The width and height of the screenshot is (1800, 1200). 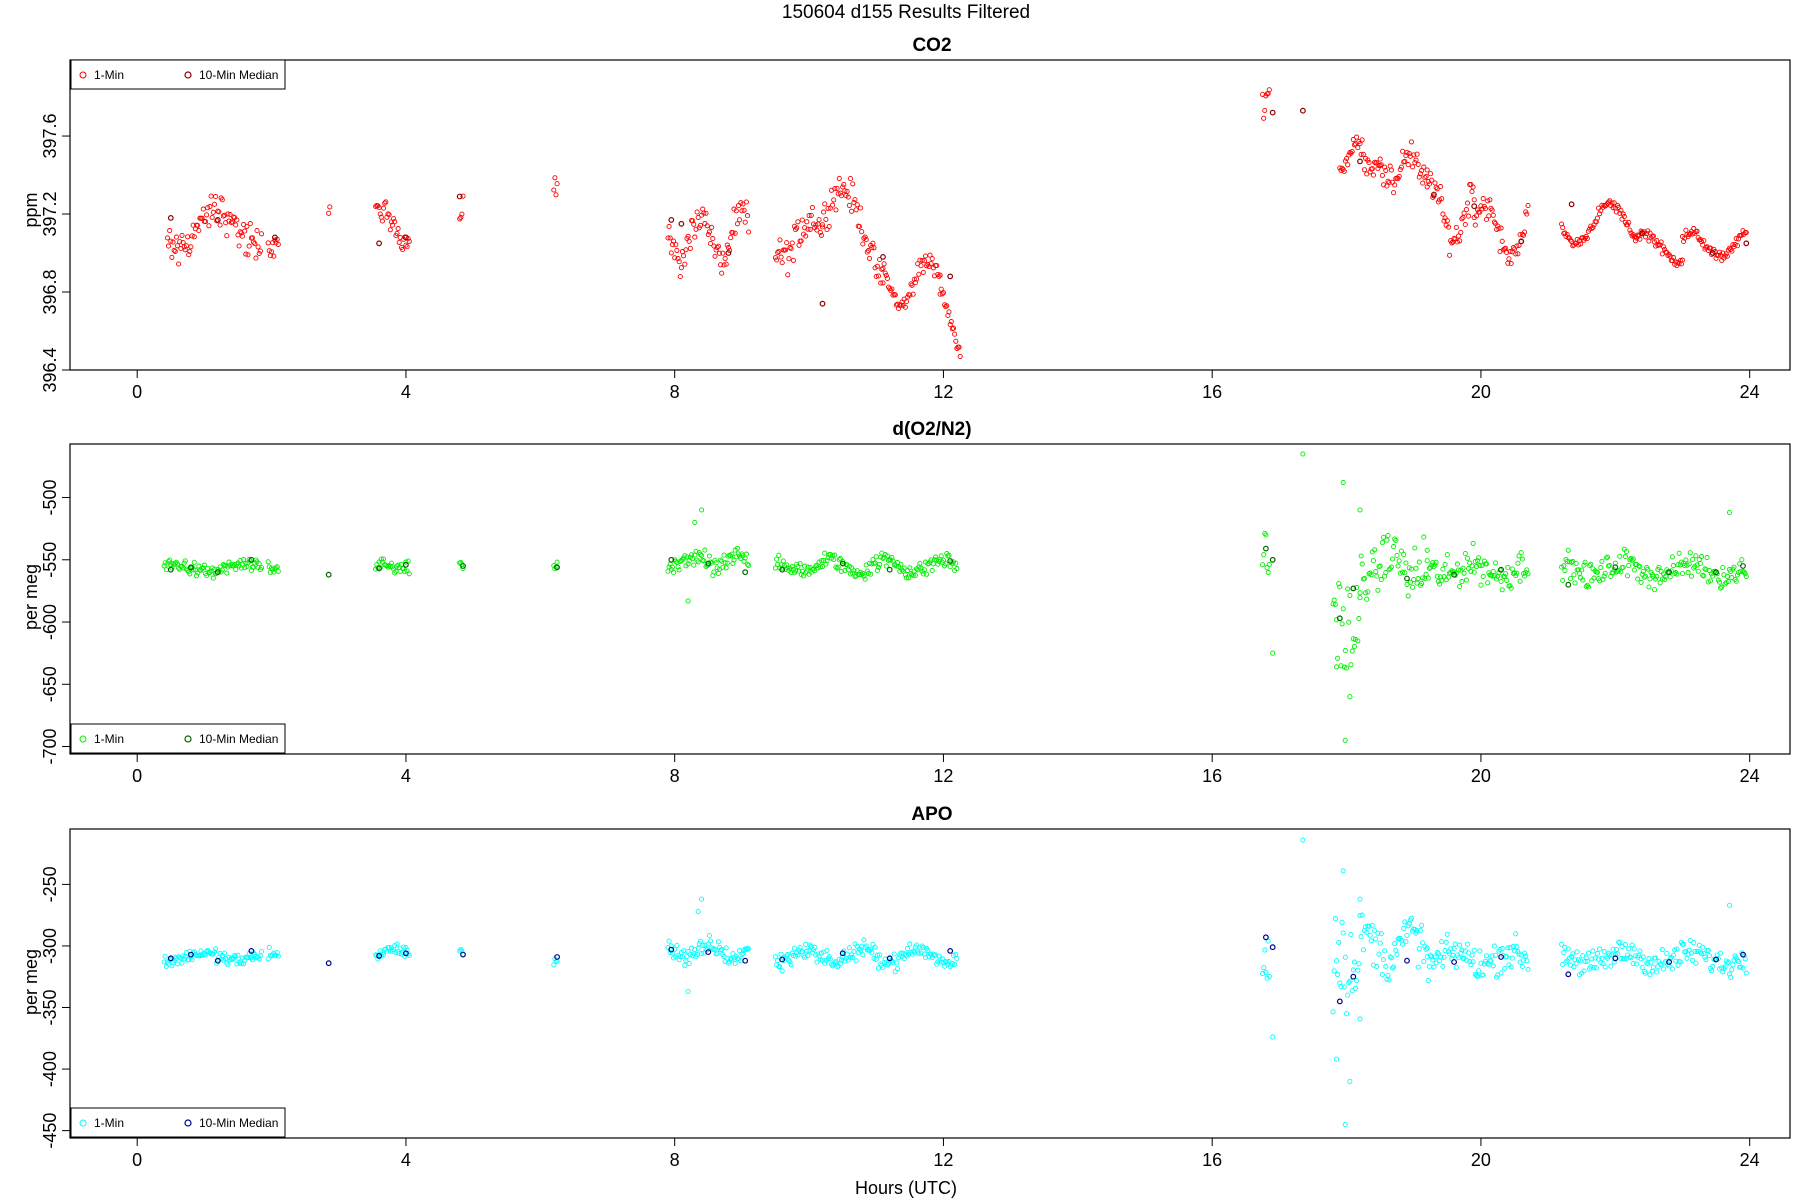 What do you see at coordinates (50, 1007) in the screenshot?
I see `y-tick-label: -350` at bounding box center [50, 1007].